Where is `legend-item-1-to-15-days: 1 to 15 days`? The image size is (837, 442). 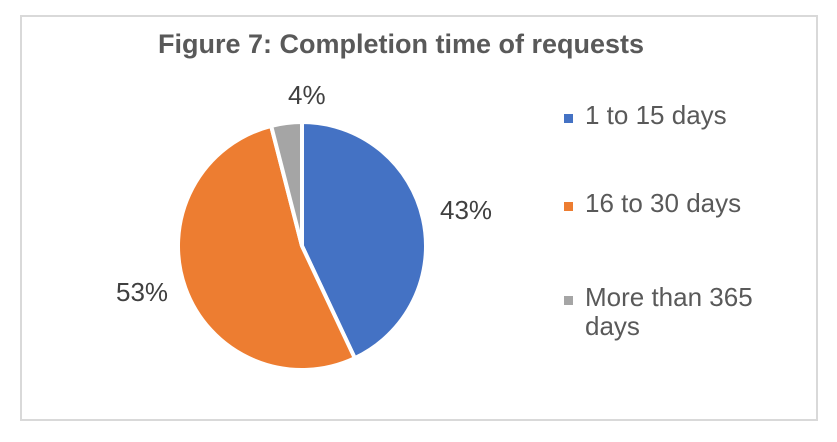 legend-item-1-to-15-days: 1 to 15 days is located at coordinates (663, 115).